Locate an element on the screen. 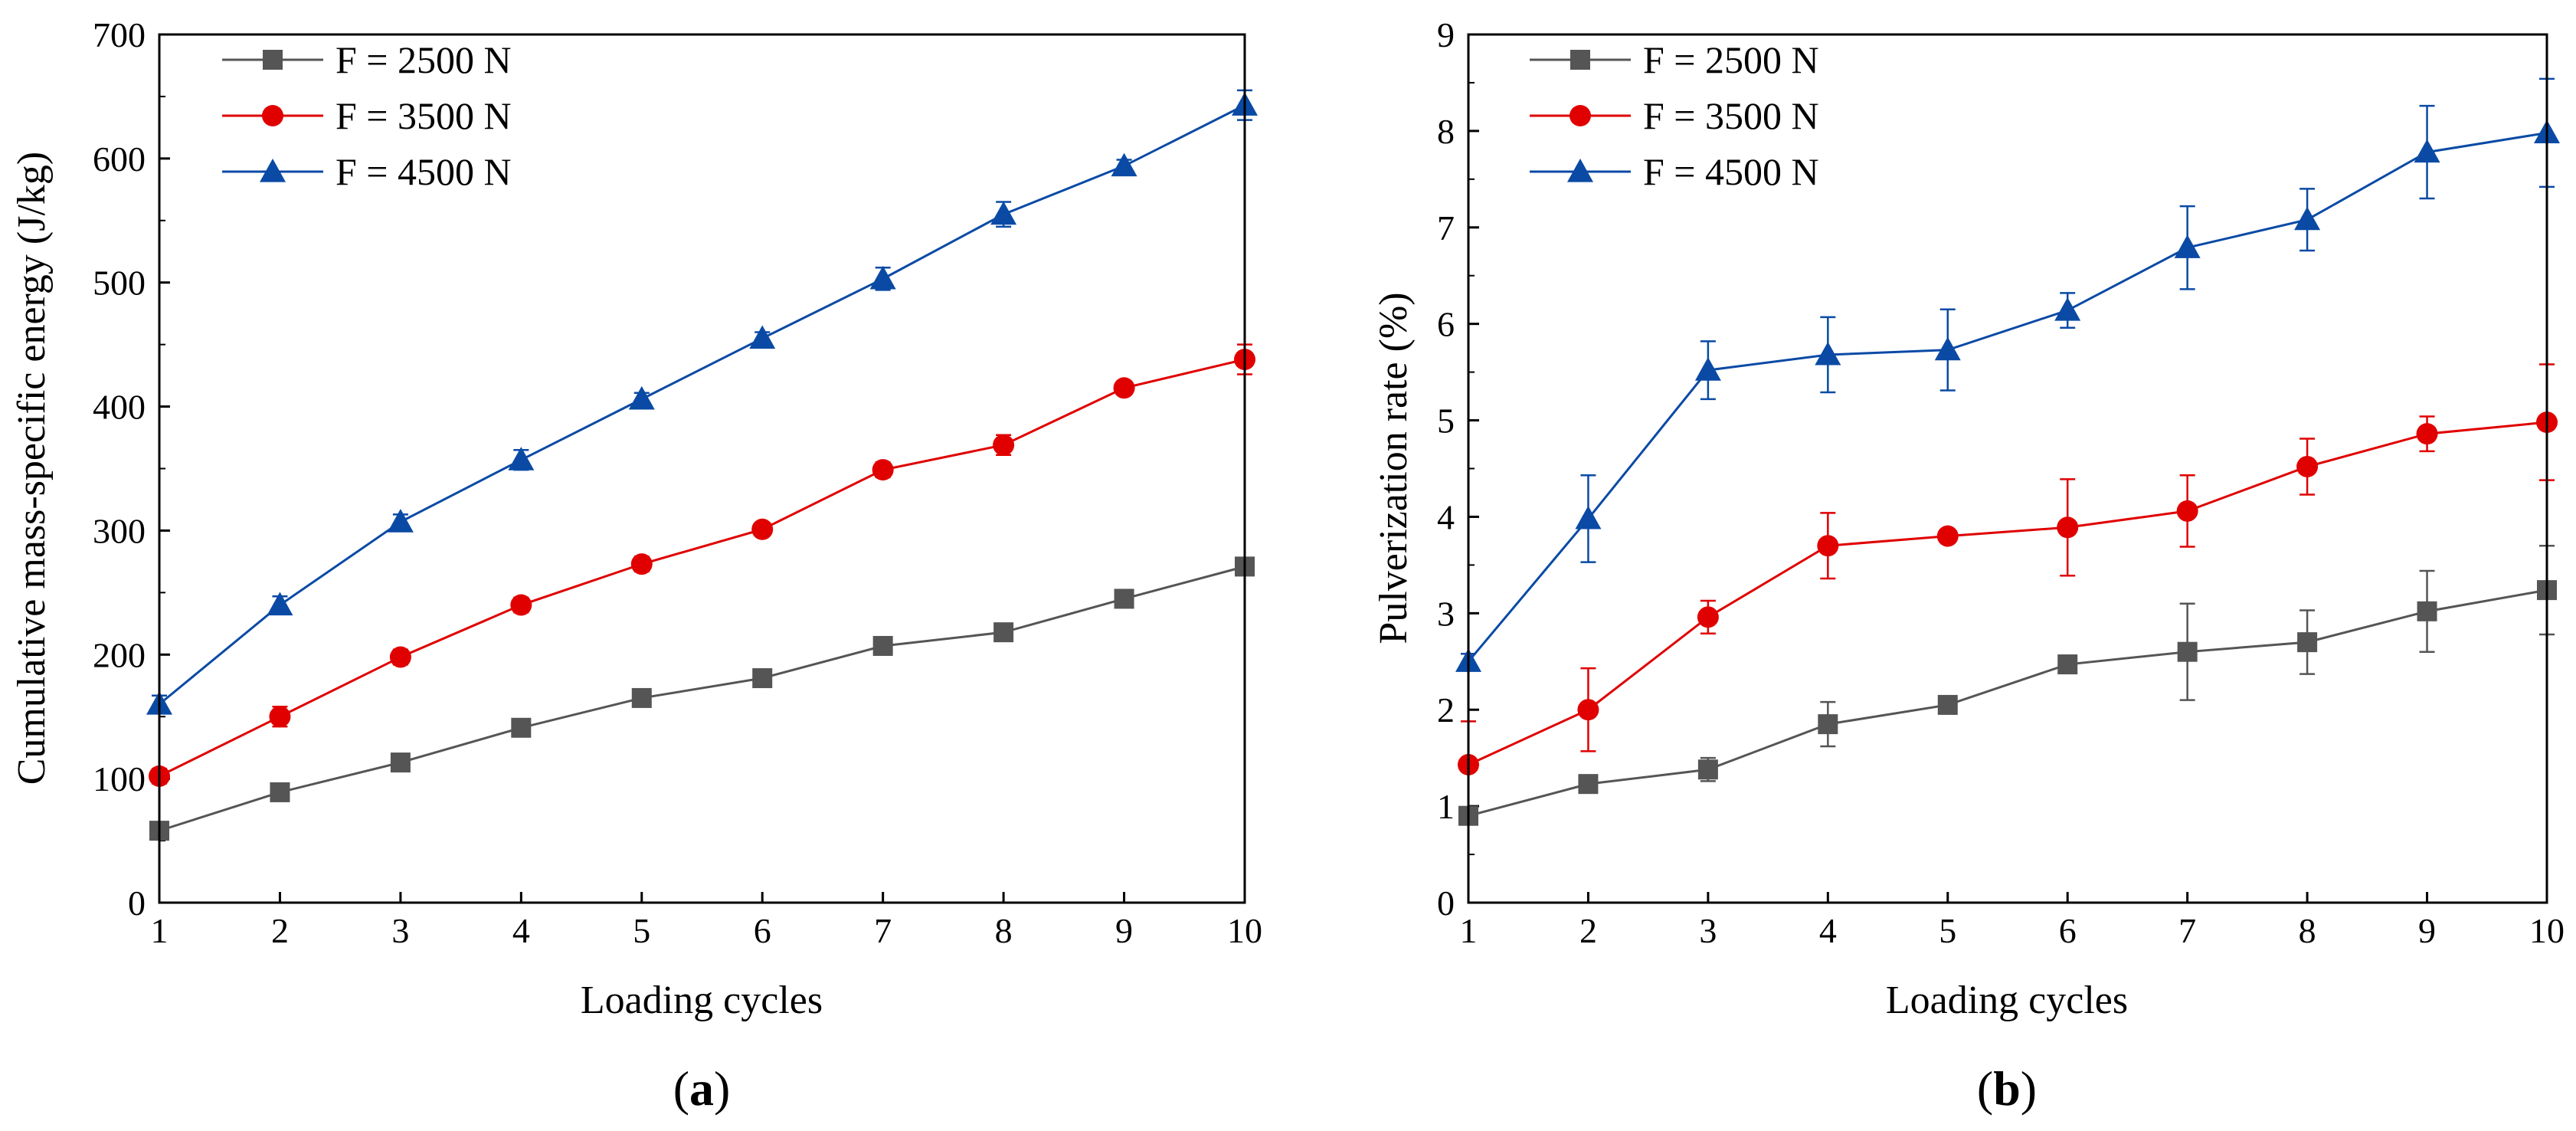  chart-a-x-axis-label: Loading cycles is located at coordinates (702, 1001).